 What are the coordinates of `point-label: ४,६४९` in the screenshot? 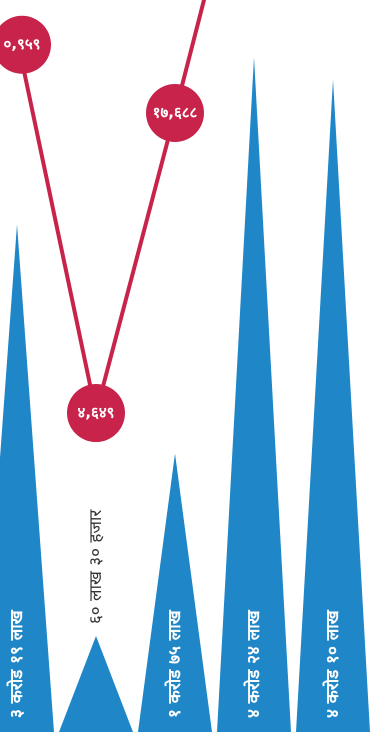 It's located at (96, 413).